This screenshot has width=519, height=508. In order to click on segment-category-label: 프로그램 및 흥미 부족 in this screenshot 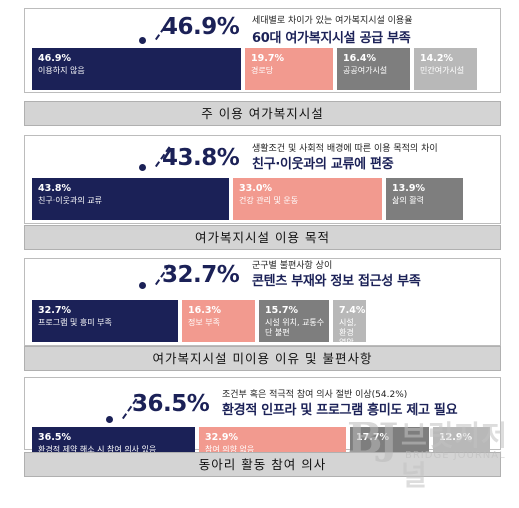, I will do `click(75, 322)`.